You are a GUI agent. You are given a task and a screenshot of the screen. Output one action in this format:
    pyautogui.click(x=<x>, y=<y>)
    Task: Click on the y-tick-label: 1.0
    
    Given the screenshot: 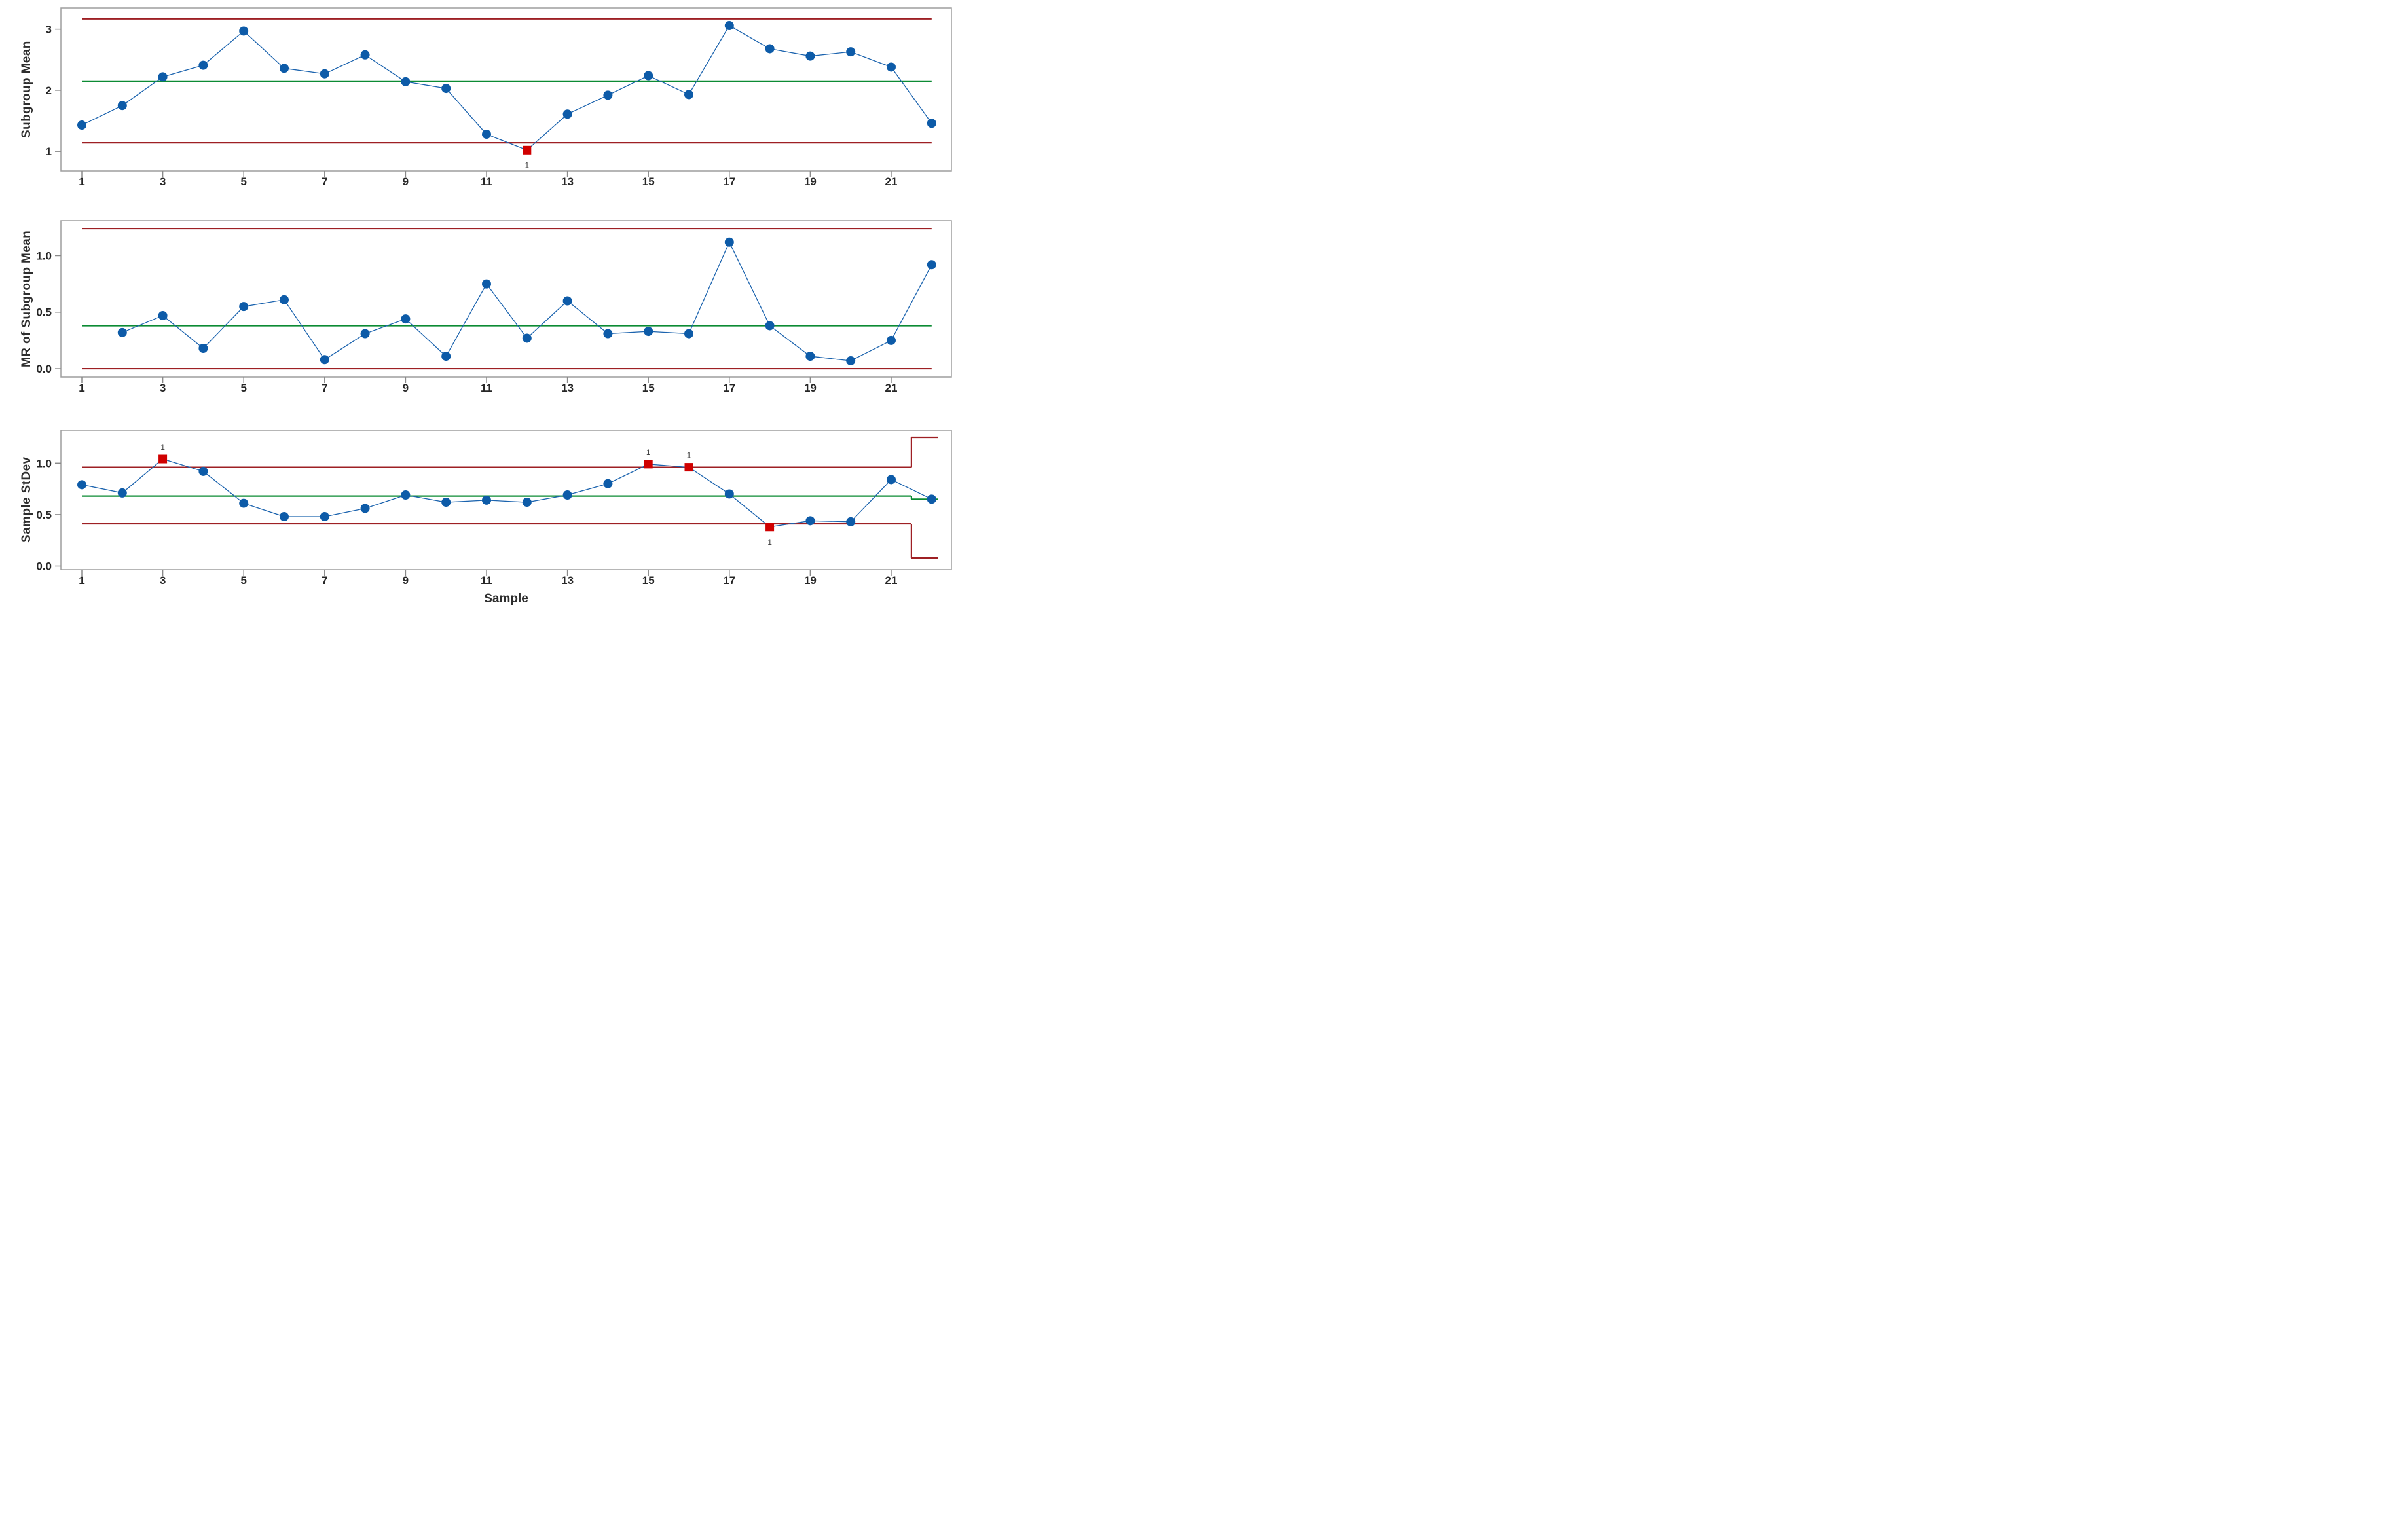 What is the action you would take?
    pyautogui.click(x=44, y=463)
    